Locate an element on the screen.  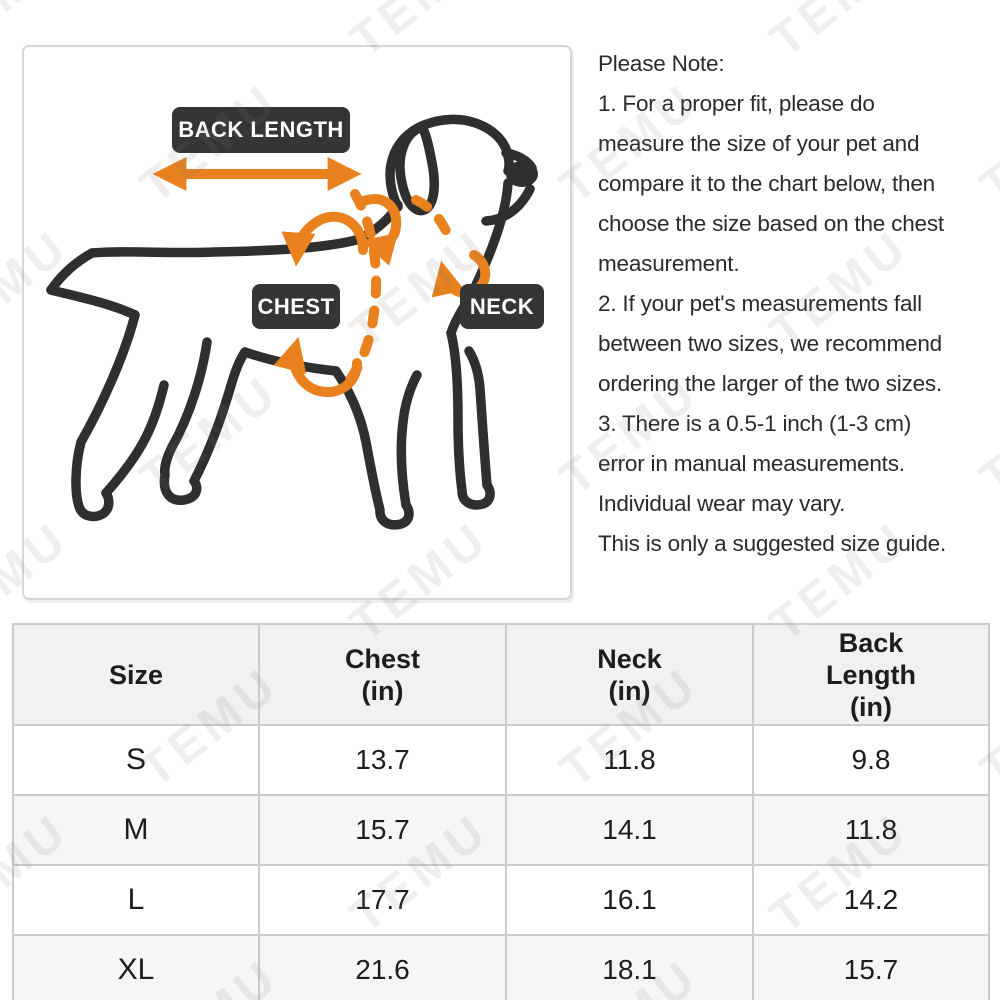
chest-crescent-arrow is located at coordinates (317, 367).